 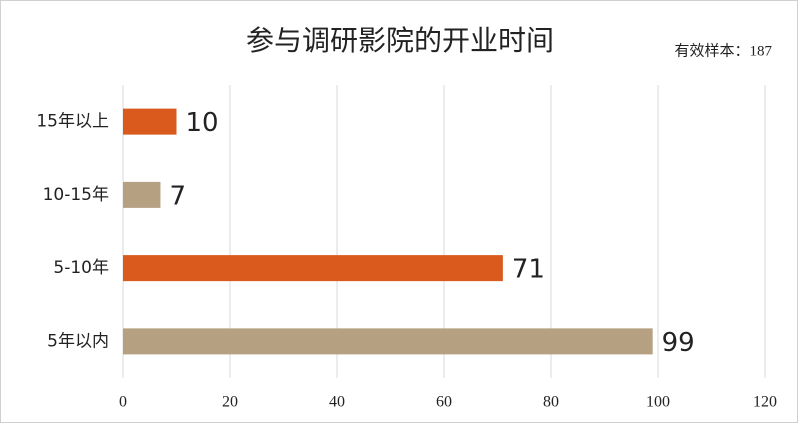 What do you see at coordinates (81, 268) in the screenshot?
I see `y-tick-label: 5-10年` at bounding box center [81, 268].